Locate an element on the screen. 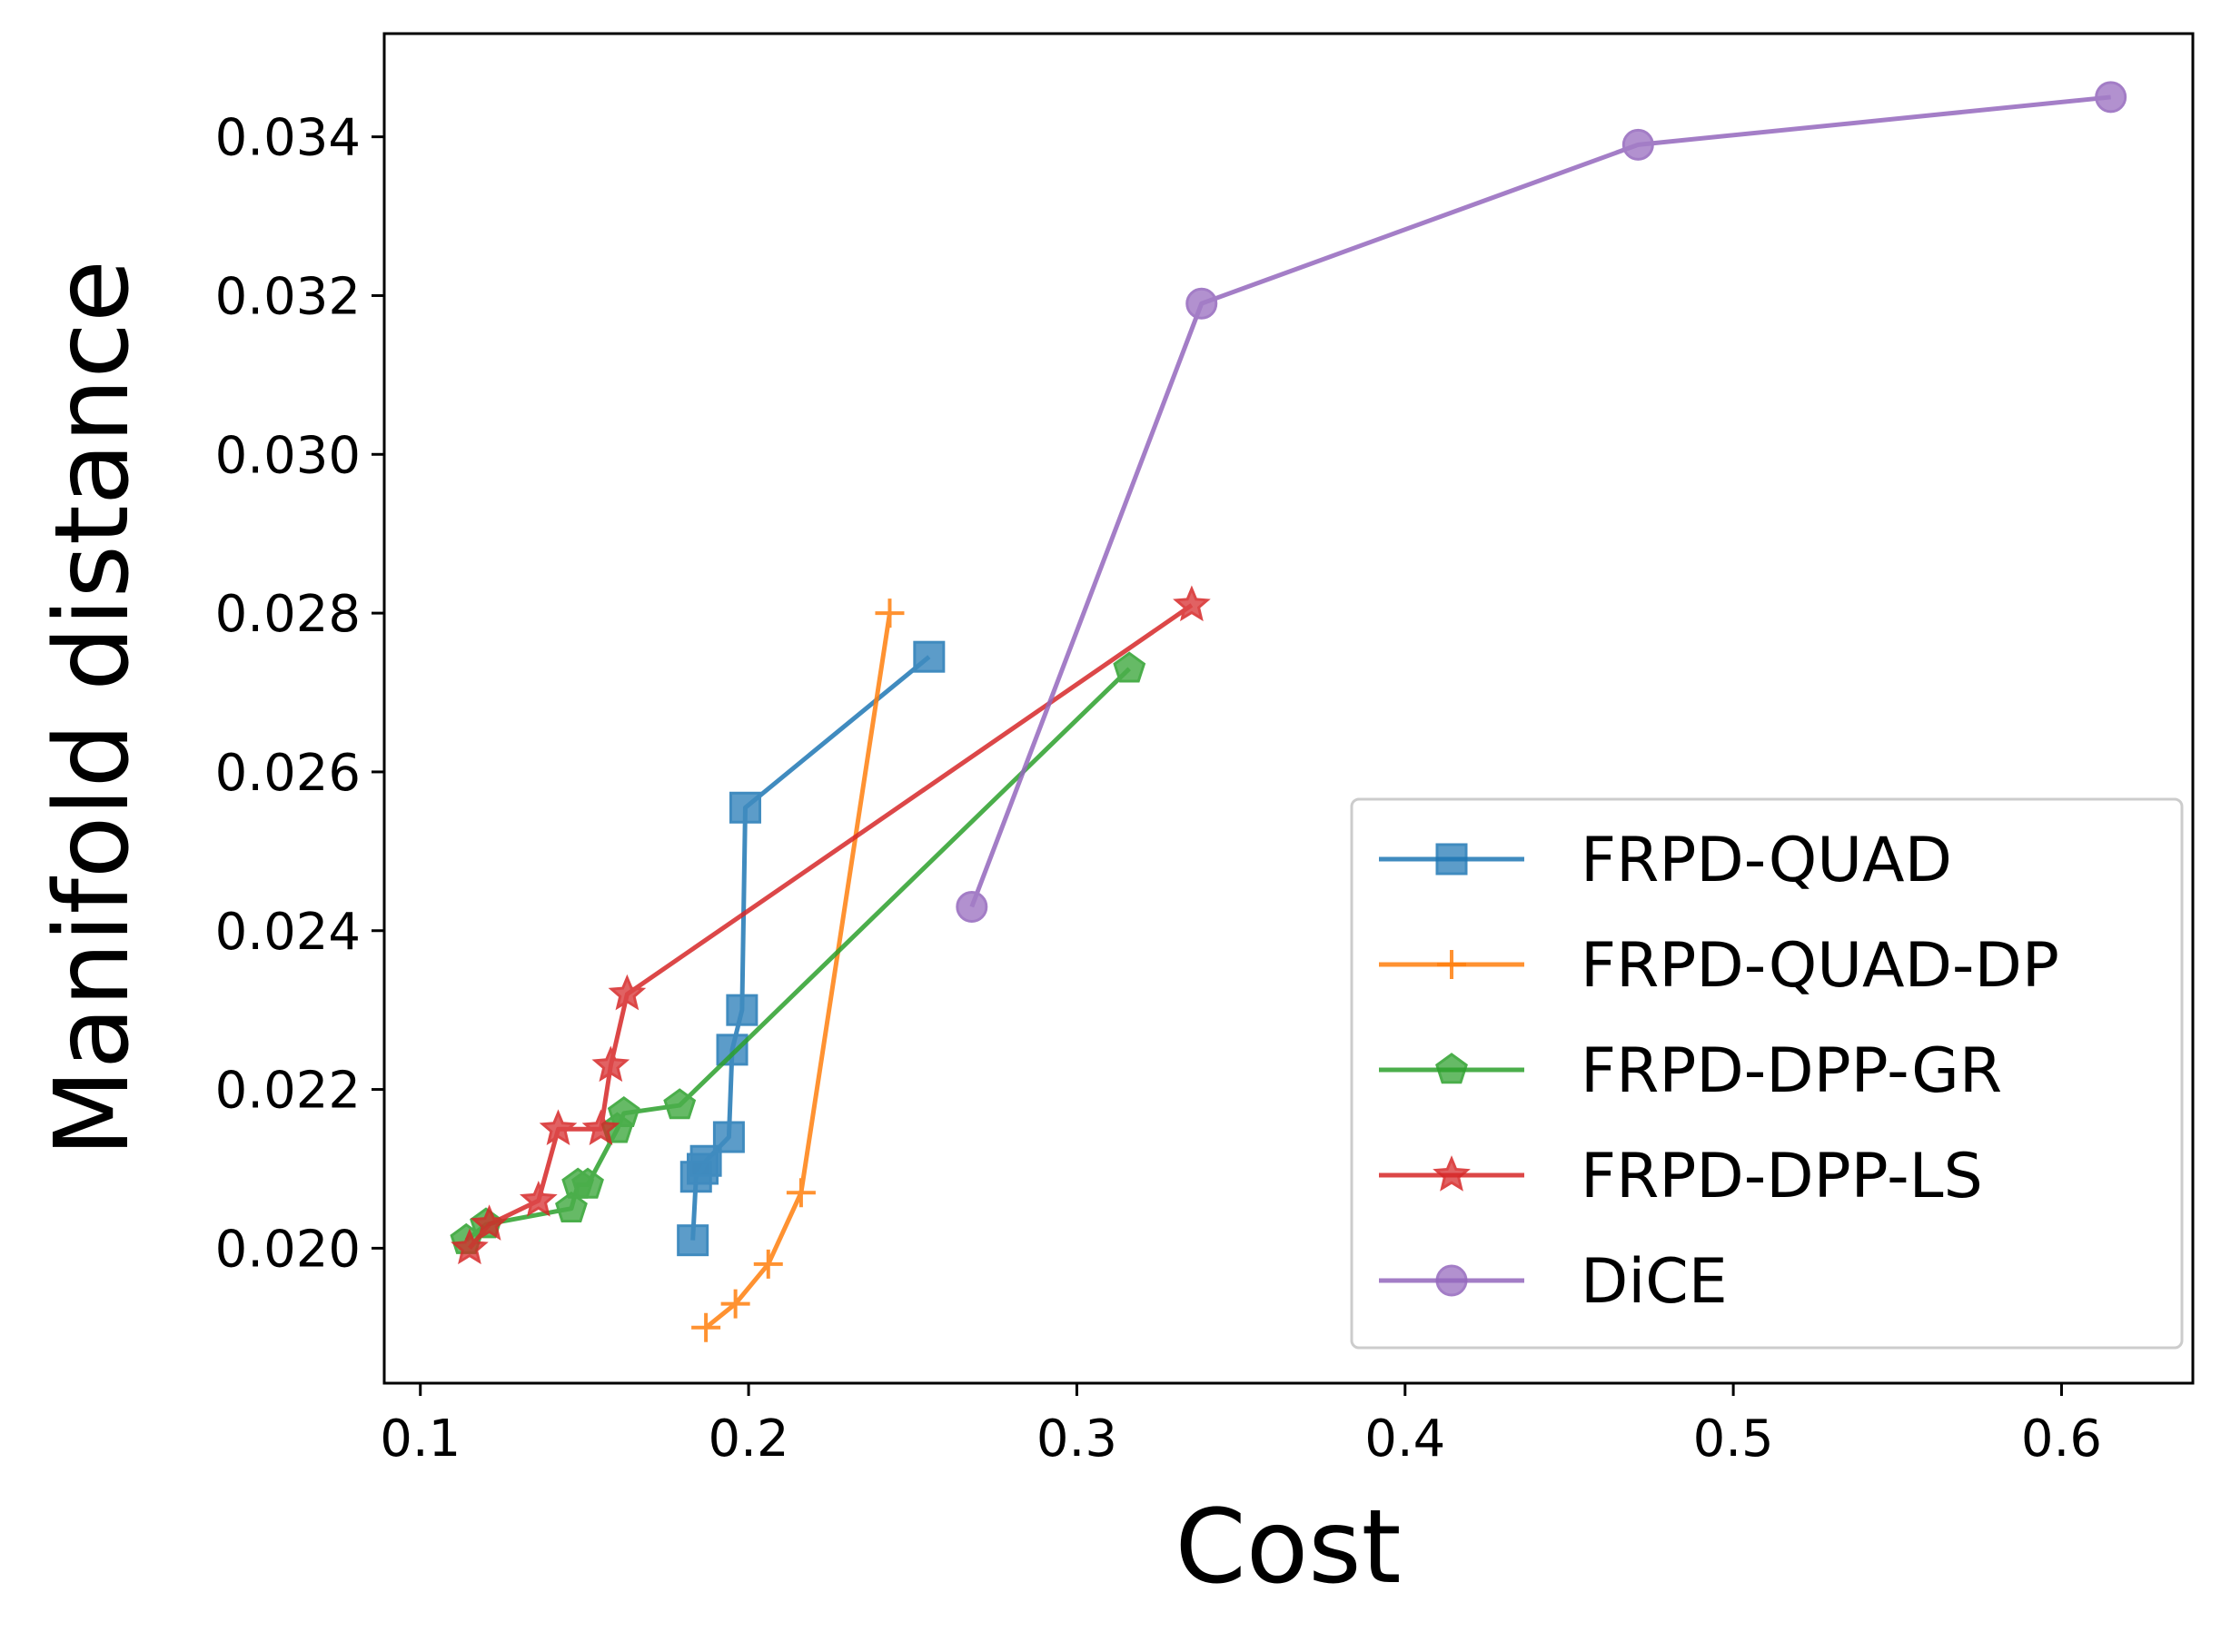 The height and width of the screenshot is (1652, 2221). x-axis-ticks: 0.1 0.2 0.3 0.4 0.5 0.6 is located at coordinates (1241, 1426).